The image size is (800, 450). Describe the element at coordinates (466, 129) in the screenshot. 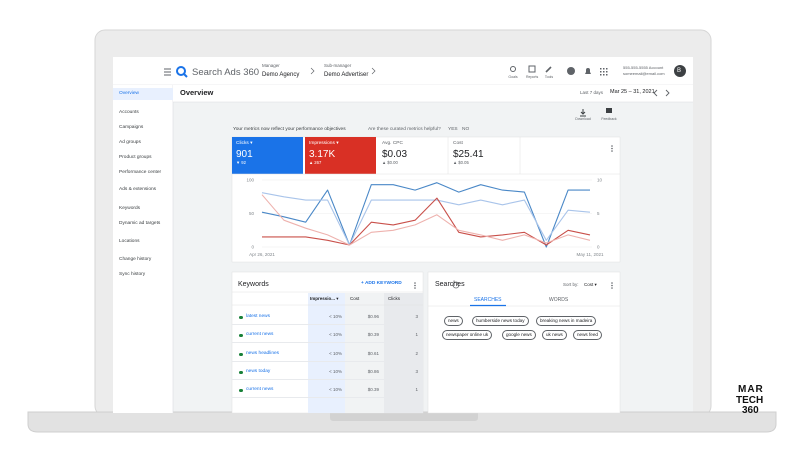

I see `notice-no: NO` at that location.